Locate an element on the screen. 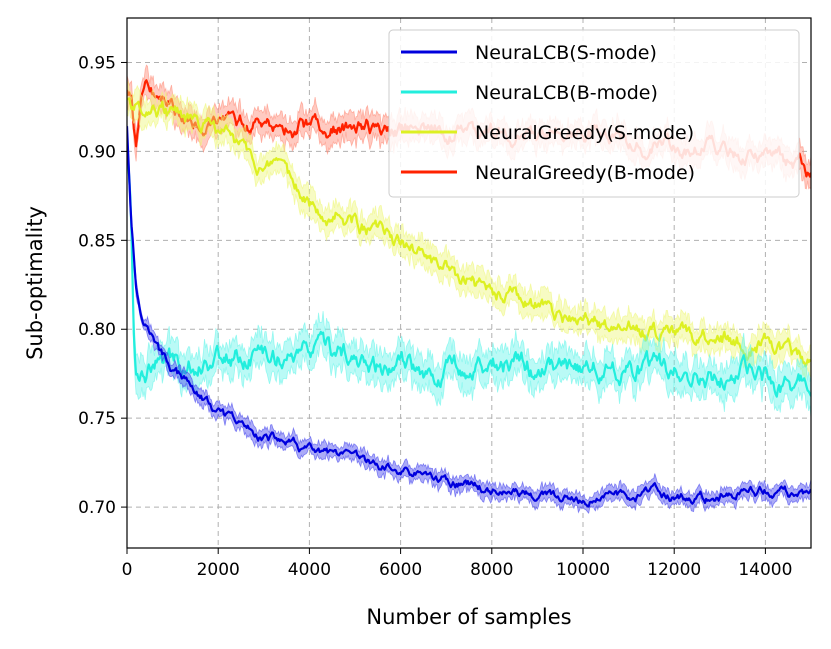  legend-box is located at coordinates (594, 113).